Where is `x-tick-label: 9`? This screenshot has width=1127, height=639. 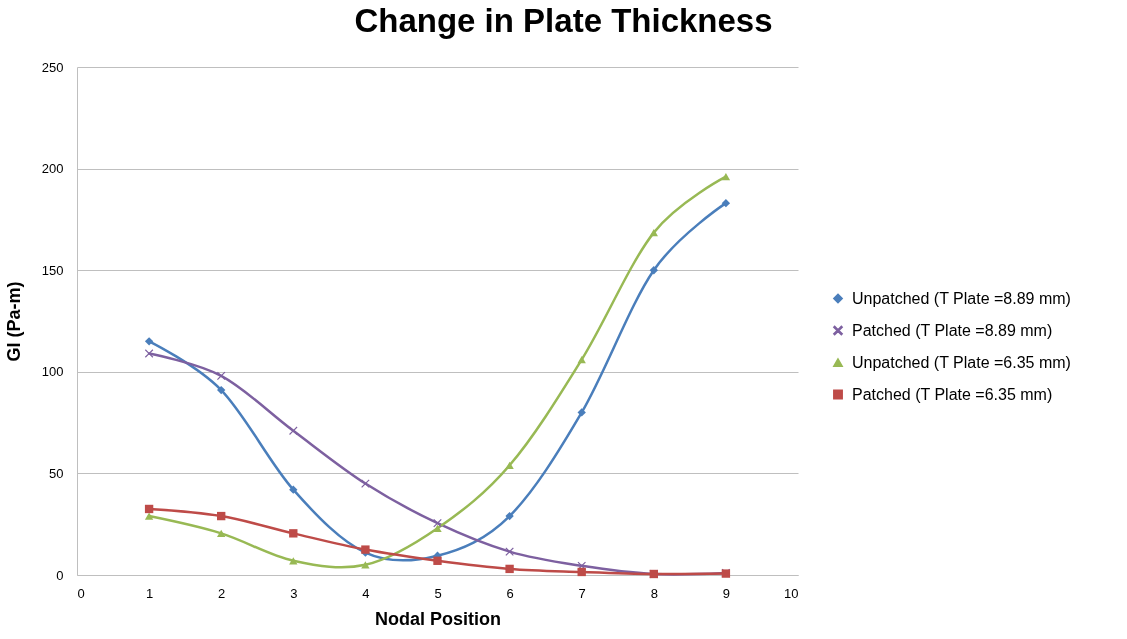 x-tick-label: 9 is located at coordinates (726, 593).